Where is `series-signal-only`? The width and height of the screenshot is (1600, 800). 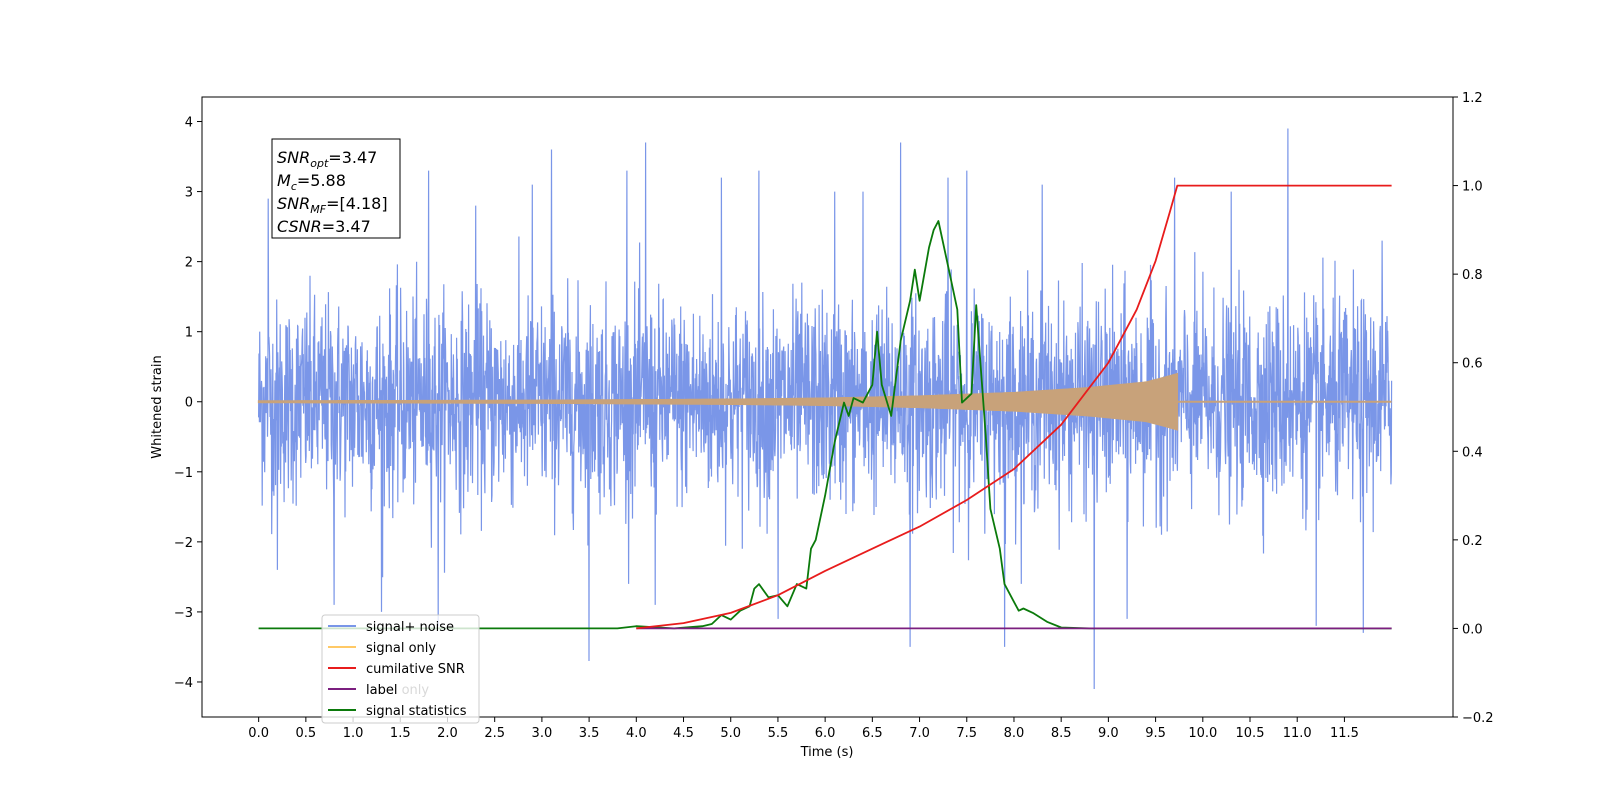
series-signal-only is located at coordinates (718, 401).